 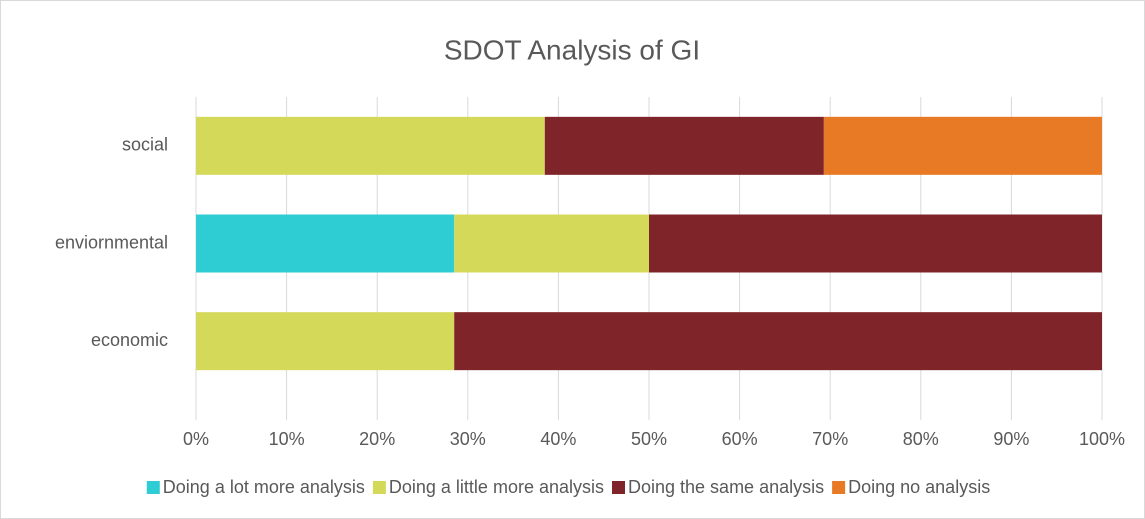 What do you see at coordinates (377, 439) in the screenshot?
I see `x-tick-label: 20%` at bounding box center [377, 439].